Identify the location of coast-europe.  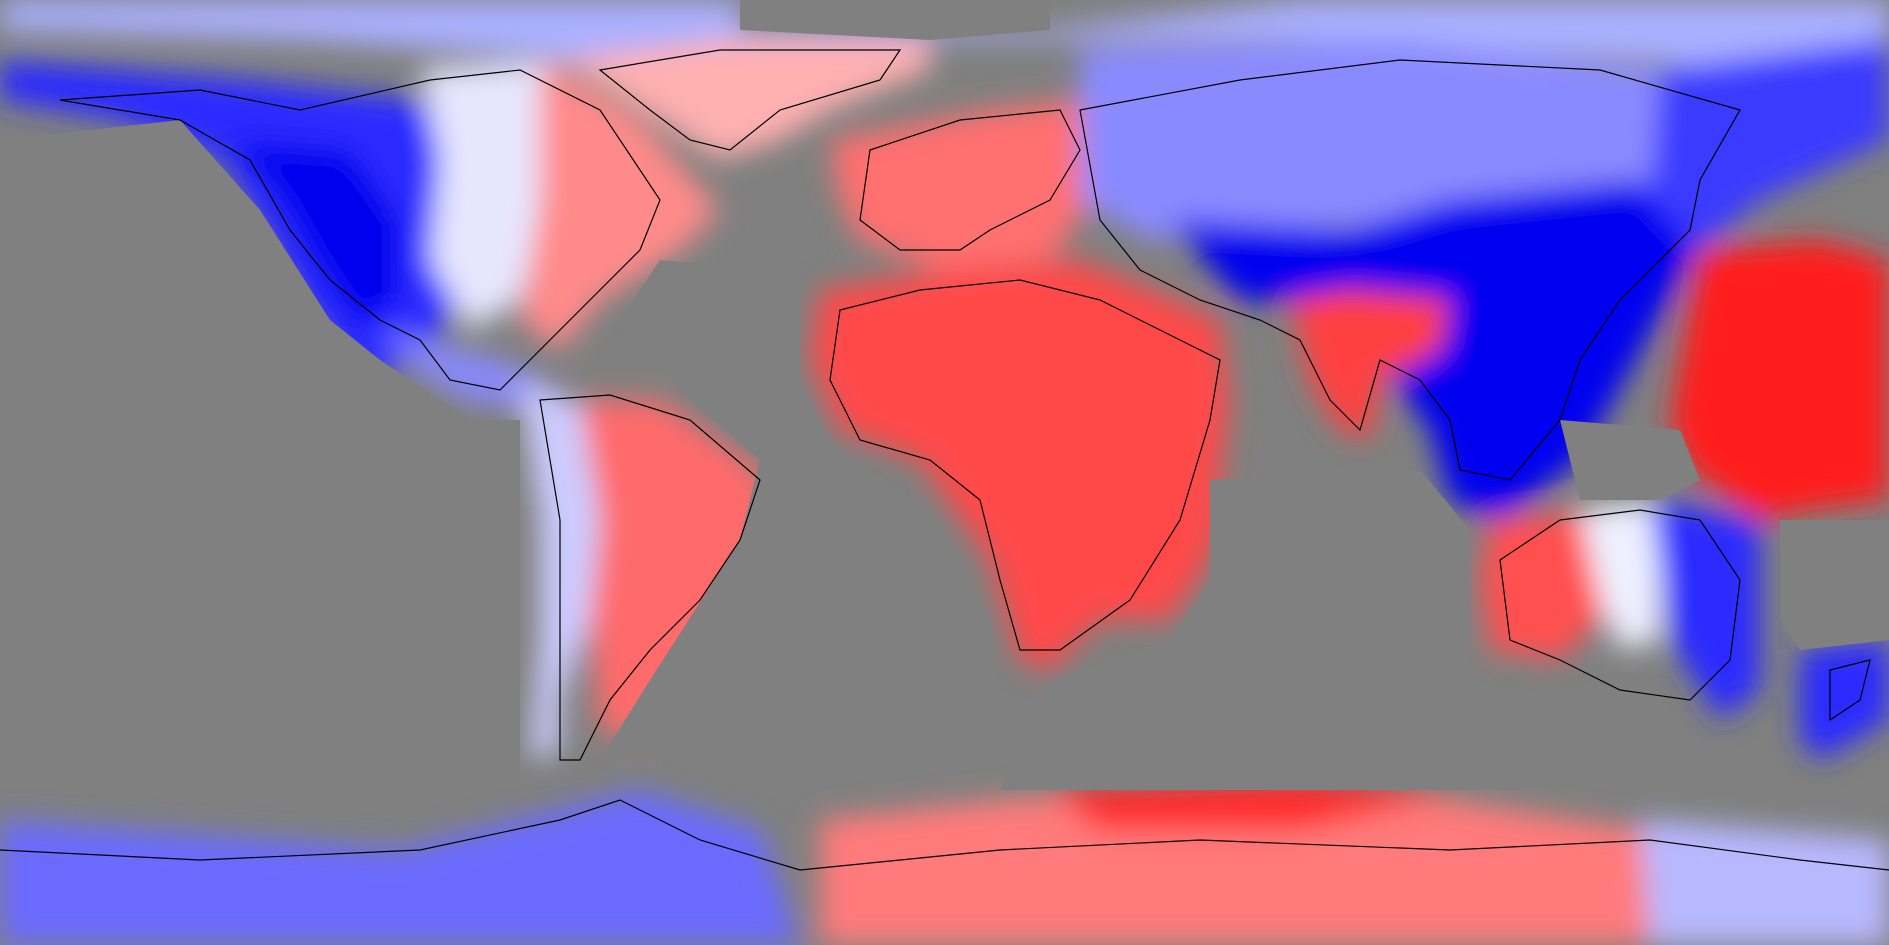
(970, 180).